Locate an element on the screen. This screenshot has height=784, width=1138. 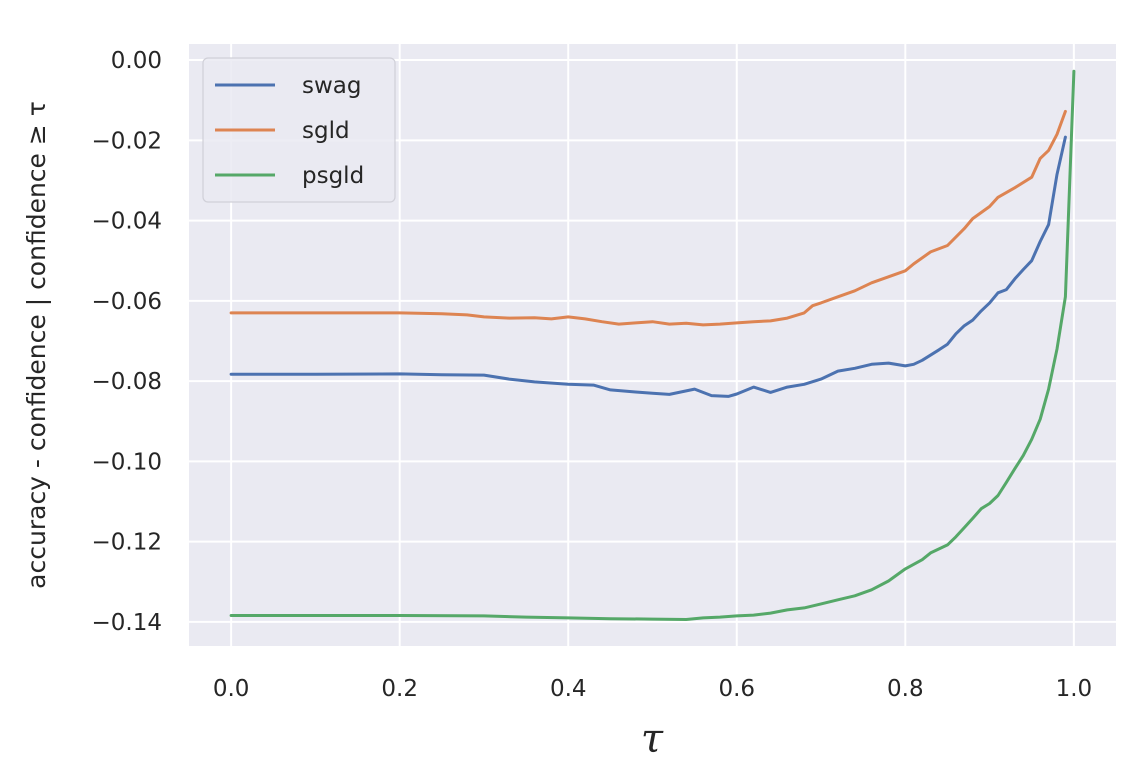
y-tick-label: −0.08 is located at coordinates (127, 382).